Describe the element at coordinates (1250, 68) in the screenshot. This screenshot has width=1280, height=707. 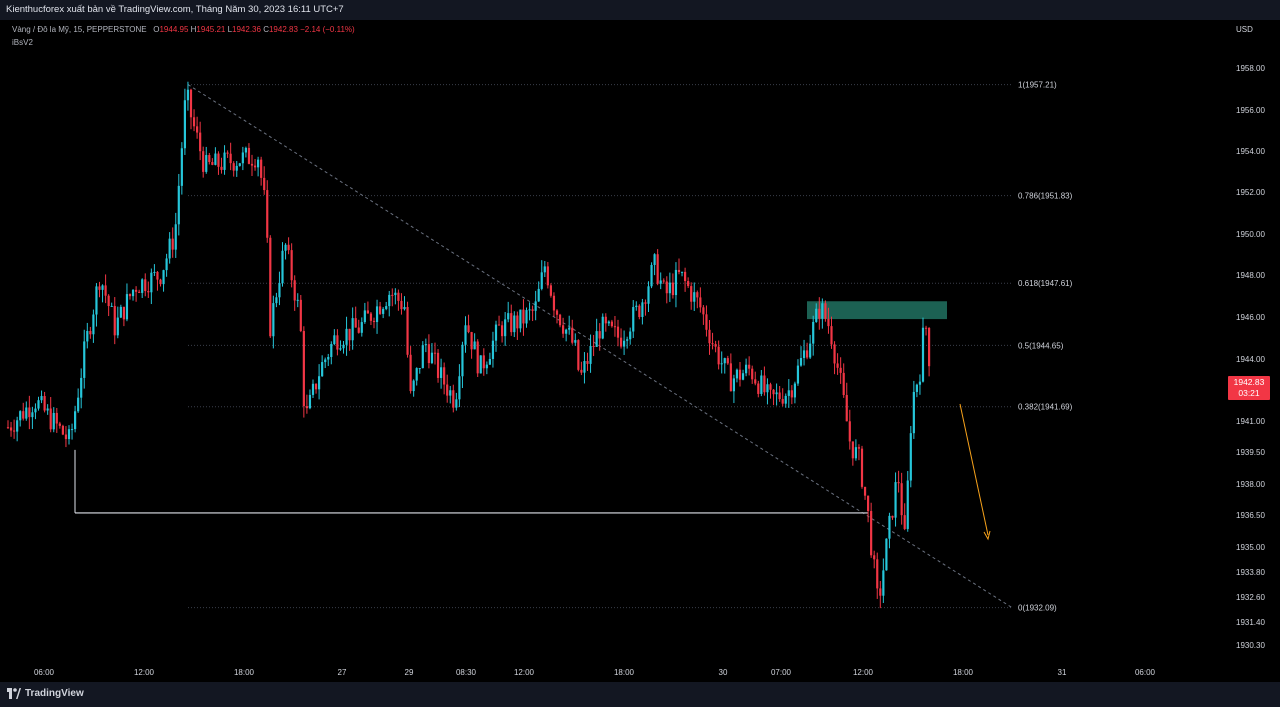
I see `price-tick-label: 1958.00` at that location.